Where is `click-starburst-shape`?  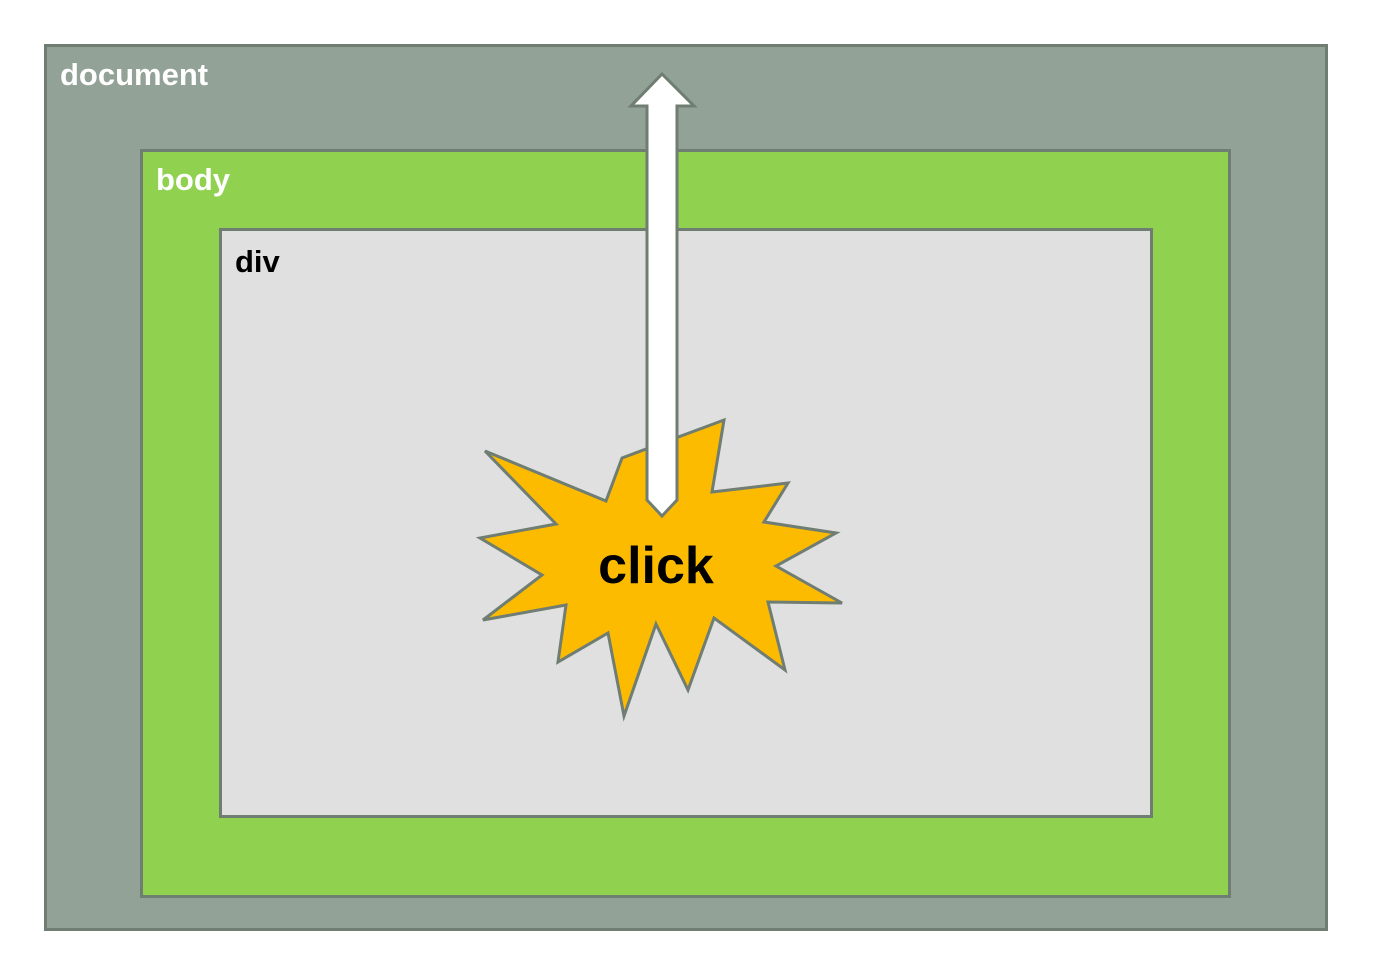 click-starburst-shape is located at coordinates (659, 569).